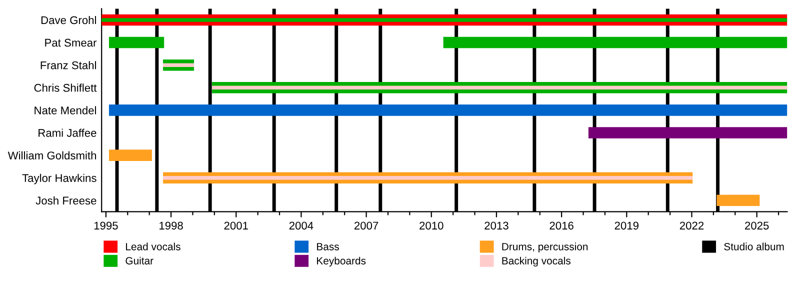 Image resolution: width=800 pixels, height=290 pixels. I want to click on x-tick-label: 2022, so click(692, 226).